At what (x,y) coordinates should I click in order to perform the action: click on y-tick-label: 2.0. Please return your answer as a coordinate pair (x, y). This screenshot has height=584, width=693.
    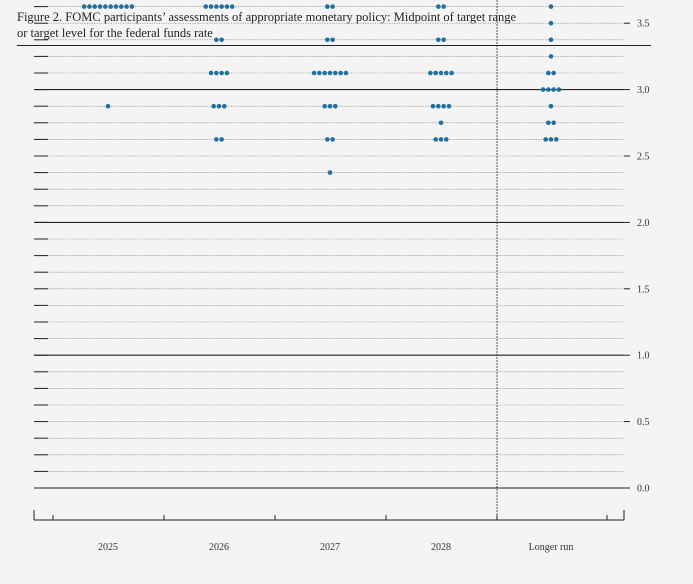
    Looking at the image, I should click on (643, 223).